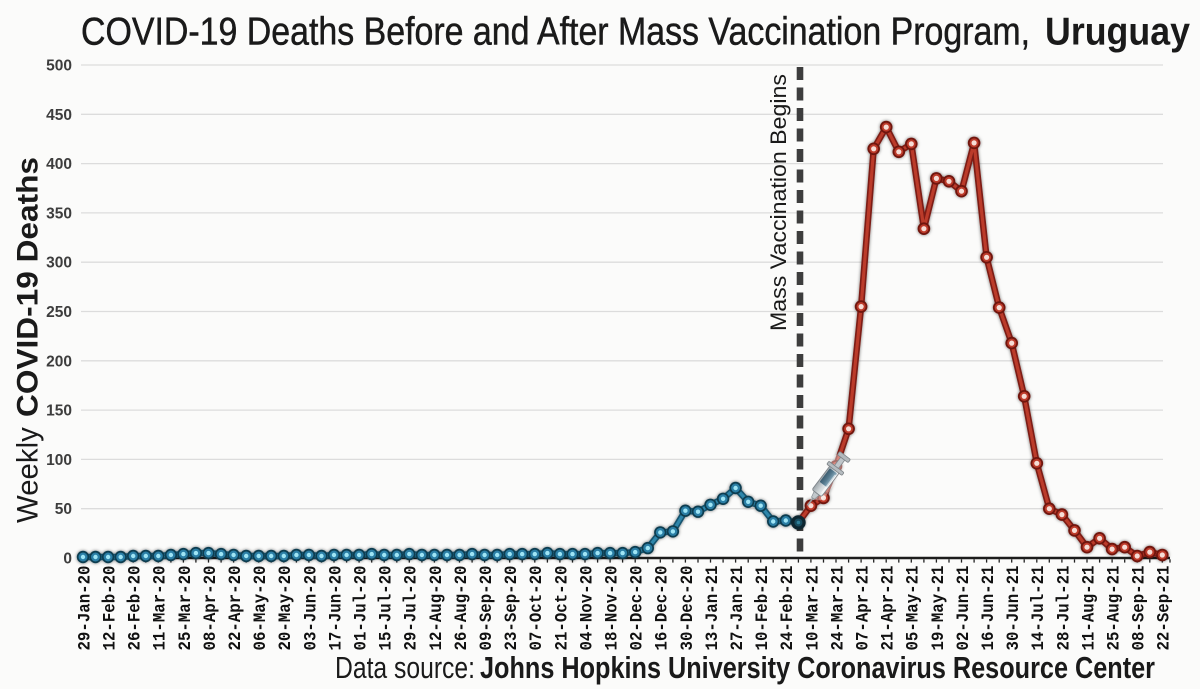  I want to click on svg-text: 500, so click(59, 66).